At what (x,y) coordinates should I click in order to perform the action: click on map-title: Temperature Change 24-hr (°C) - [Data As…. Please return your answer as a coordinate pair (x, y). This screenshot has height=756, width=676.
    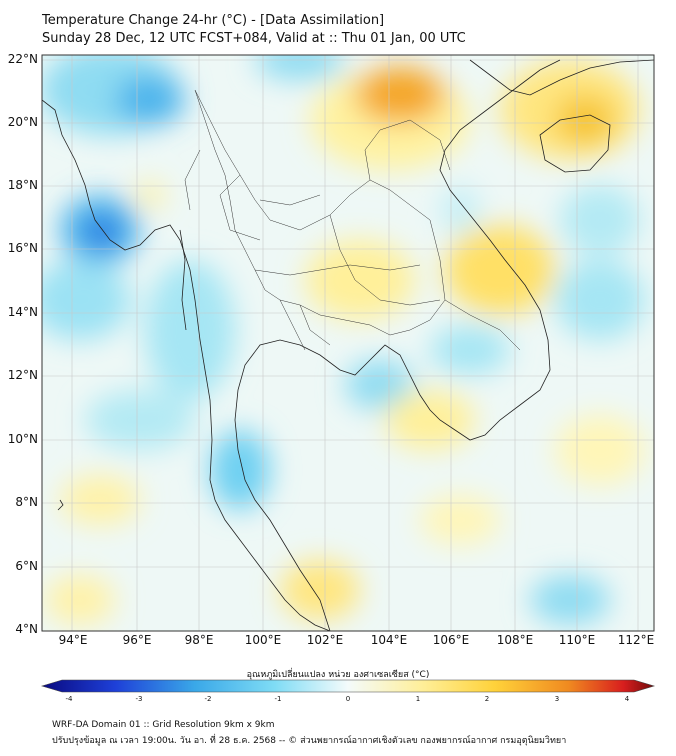
    Looking at the image, I should click on (213, 20).